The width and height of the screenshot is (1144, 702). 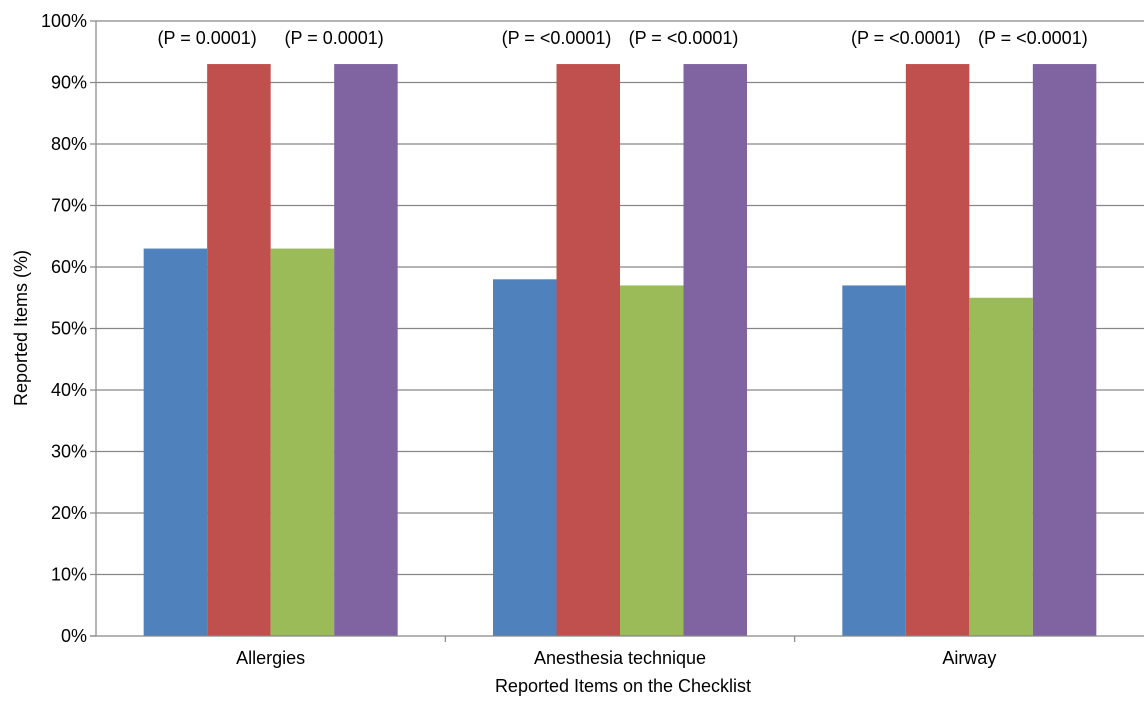 What do you see at coordinates (69, 144) in the screenshot?
I see `y-tick-label: 80%` at bounding box center [69, 144].